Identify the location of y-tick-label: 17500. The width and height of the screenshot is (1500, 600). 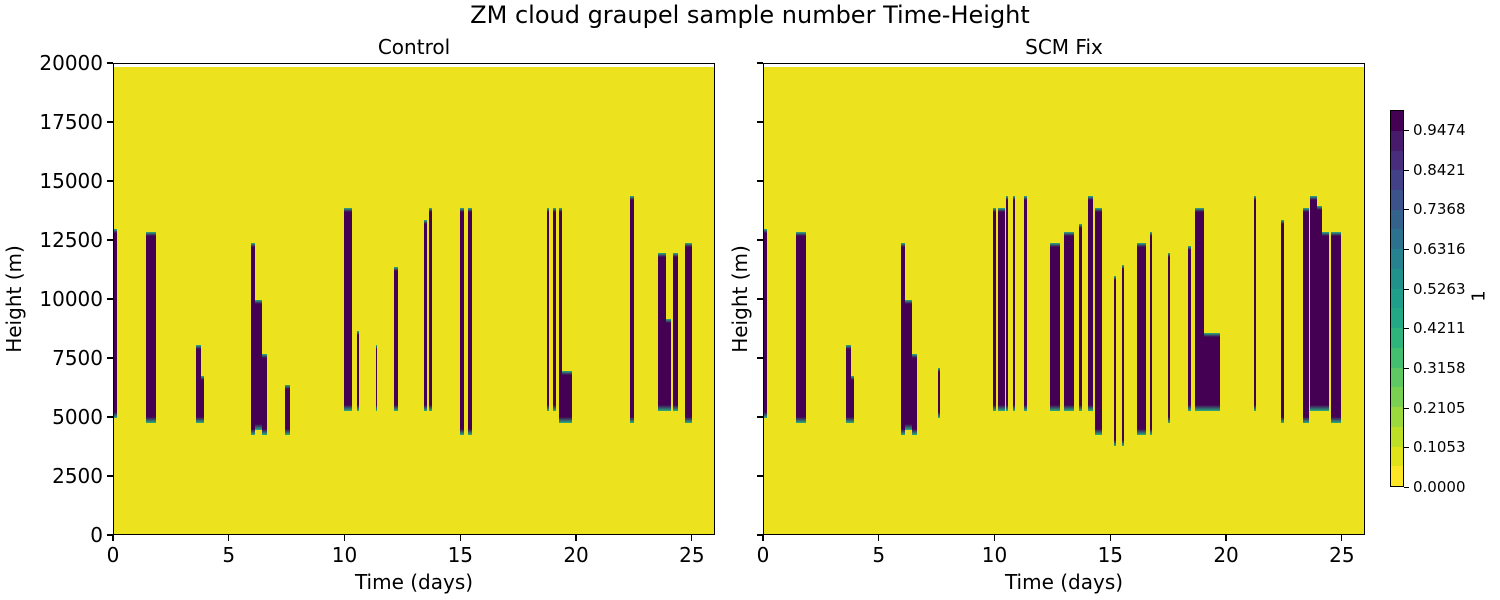
(71, 122).